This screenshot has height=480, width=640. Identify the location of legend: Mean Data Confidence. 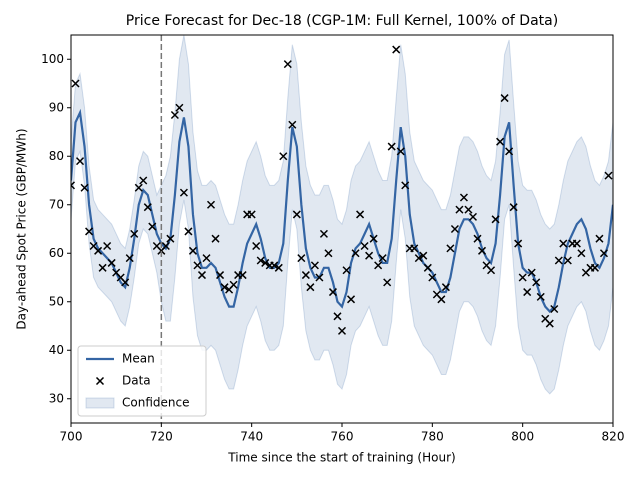
(142, 381).